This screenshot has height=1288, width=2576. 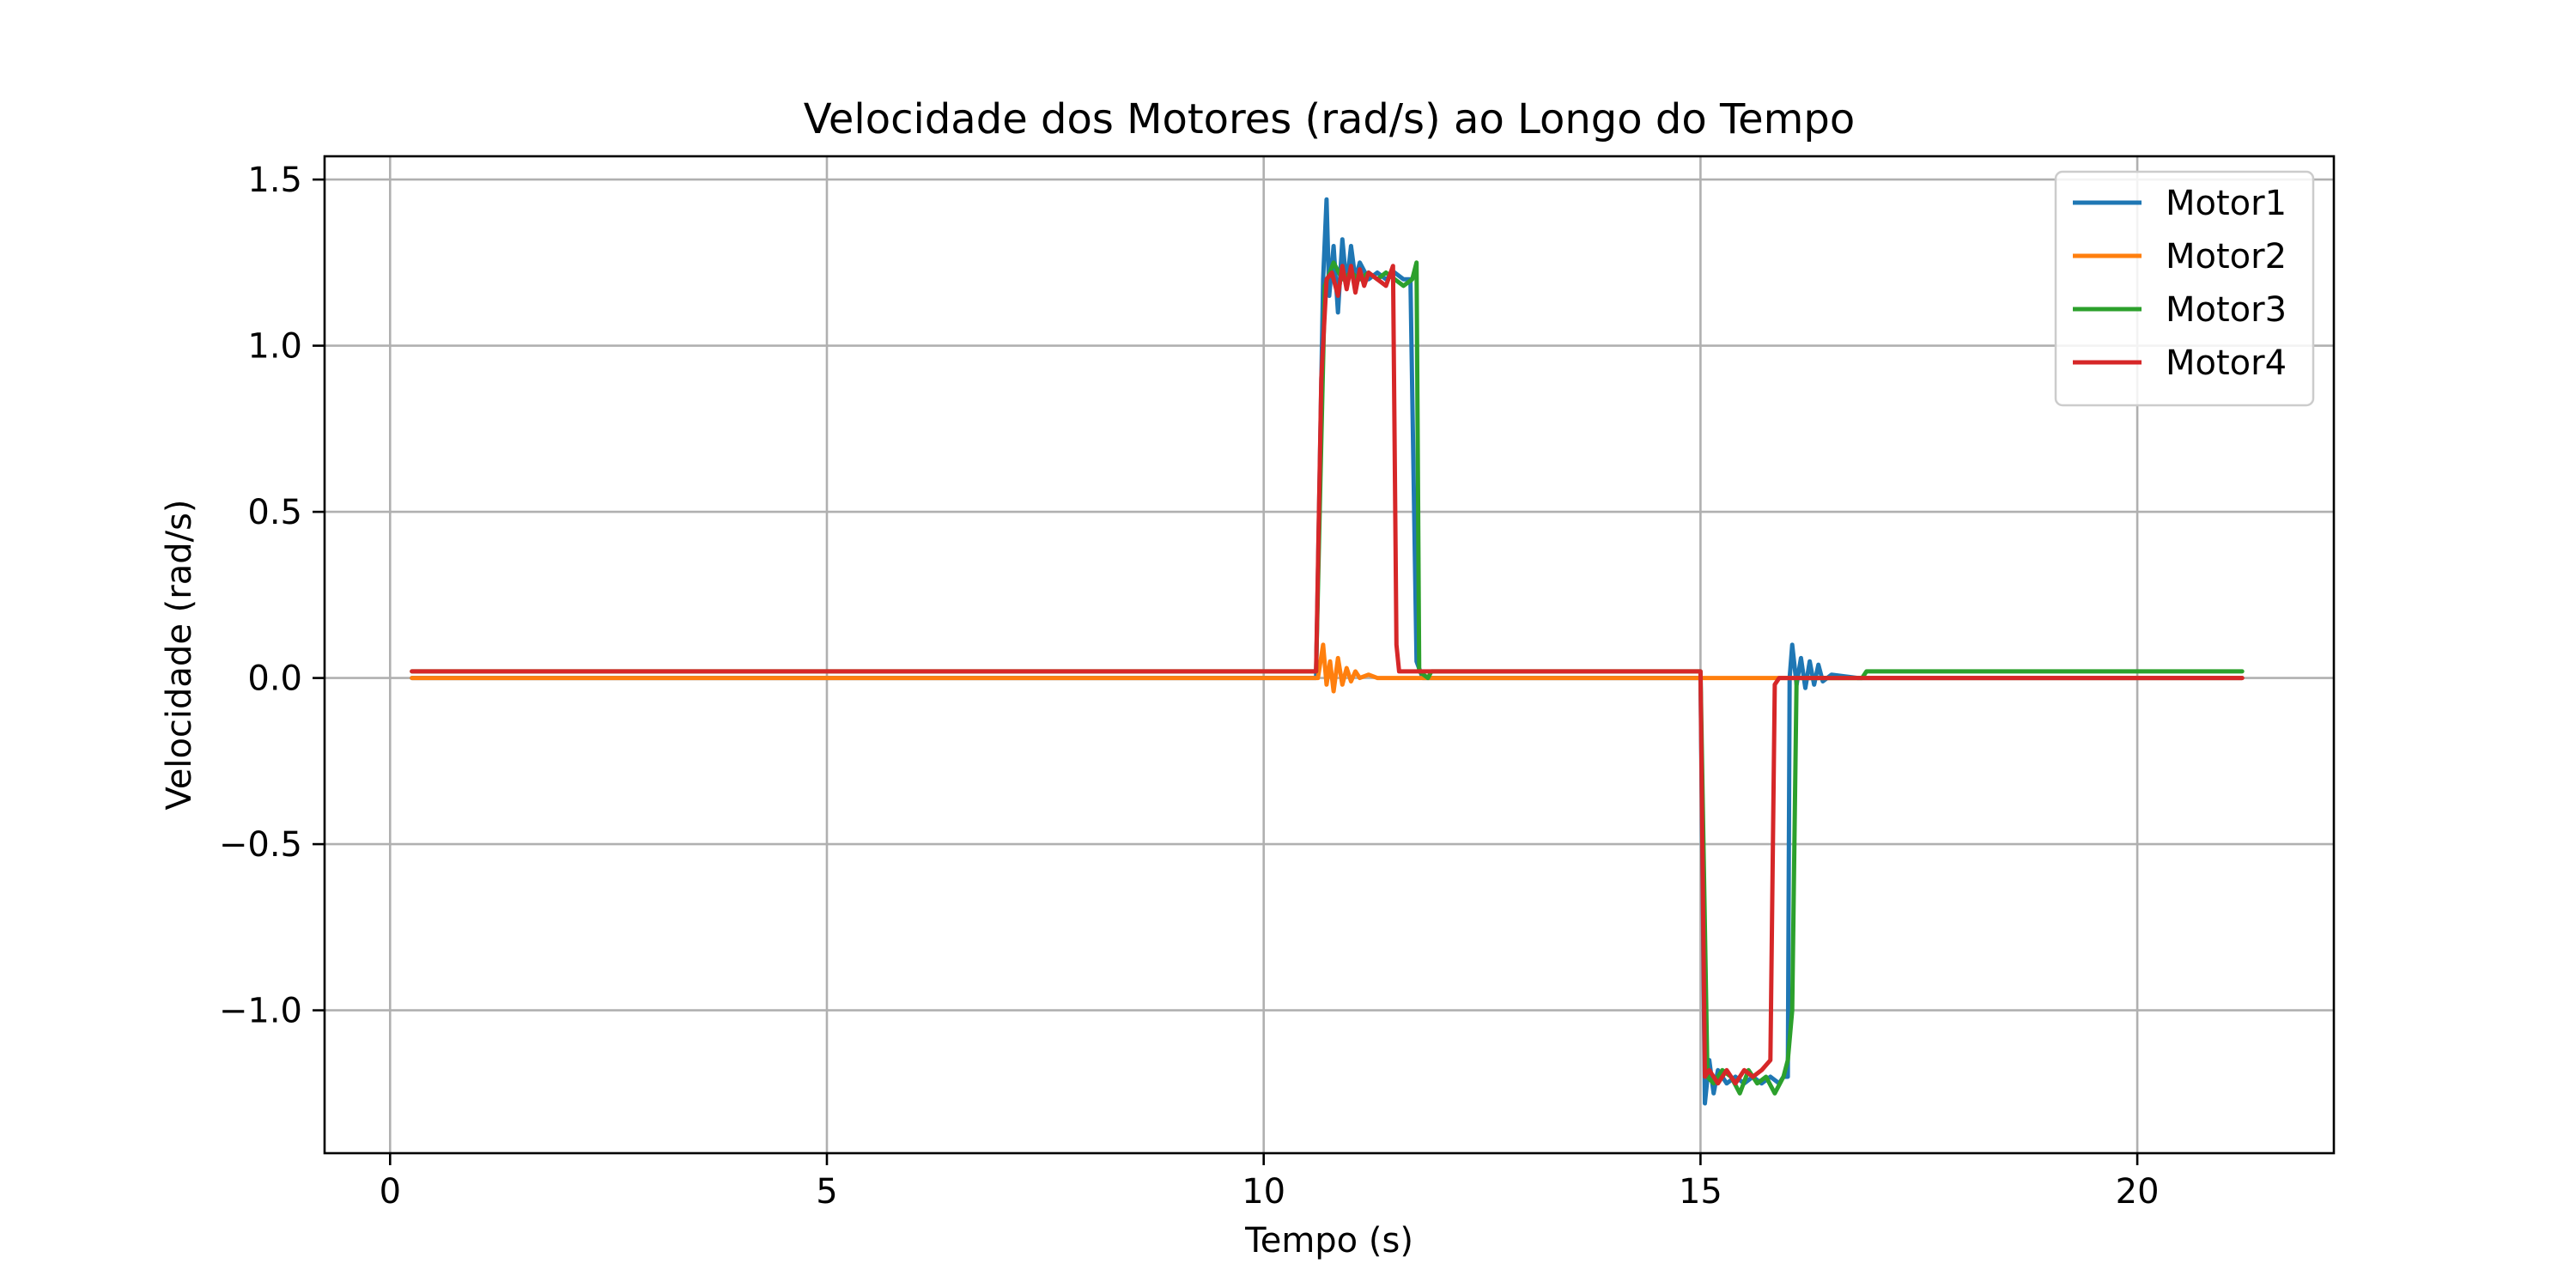 What do you see at coordinates (1327, 668) in the screenshot?
I see `series-line-motor2` at bounding box center [1327, 668].